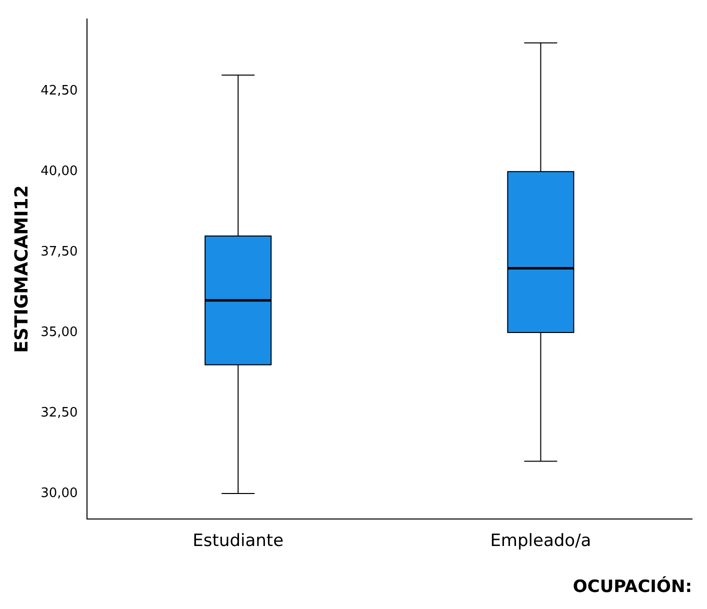  Describe the element at coordinates (59, 172) in the screenshot. I see `y-tick-label: 40,00` at that location.